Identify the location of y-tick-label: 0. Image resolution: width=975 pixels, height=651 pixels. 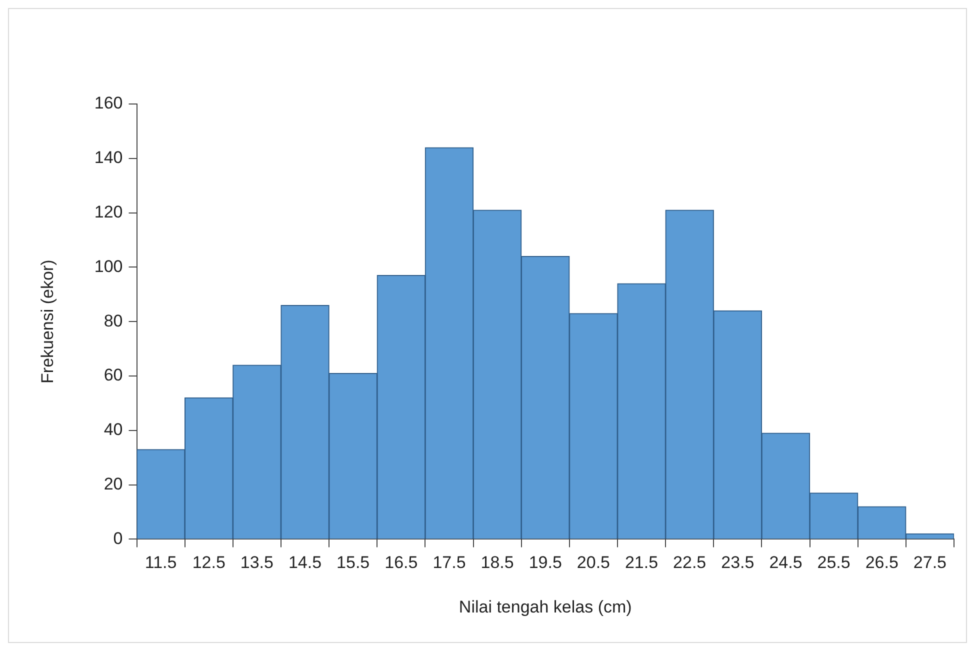
(118, 538).